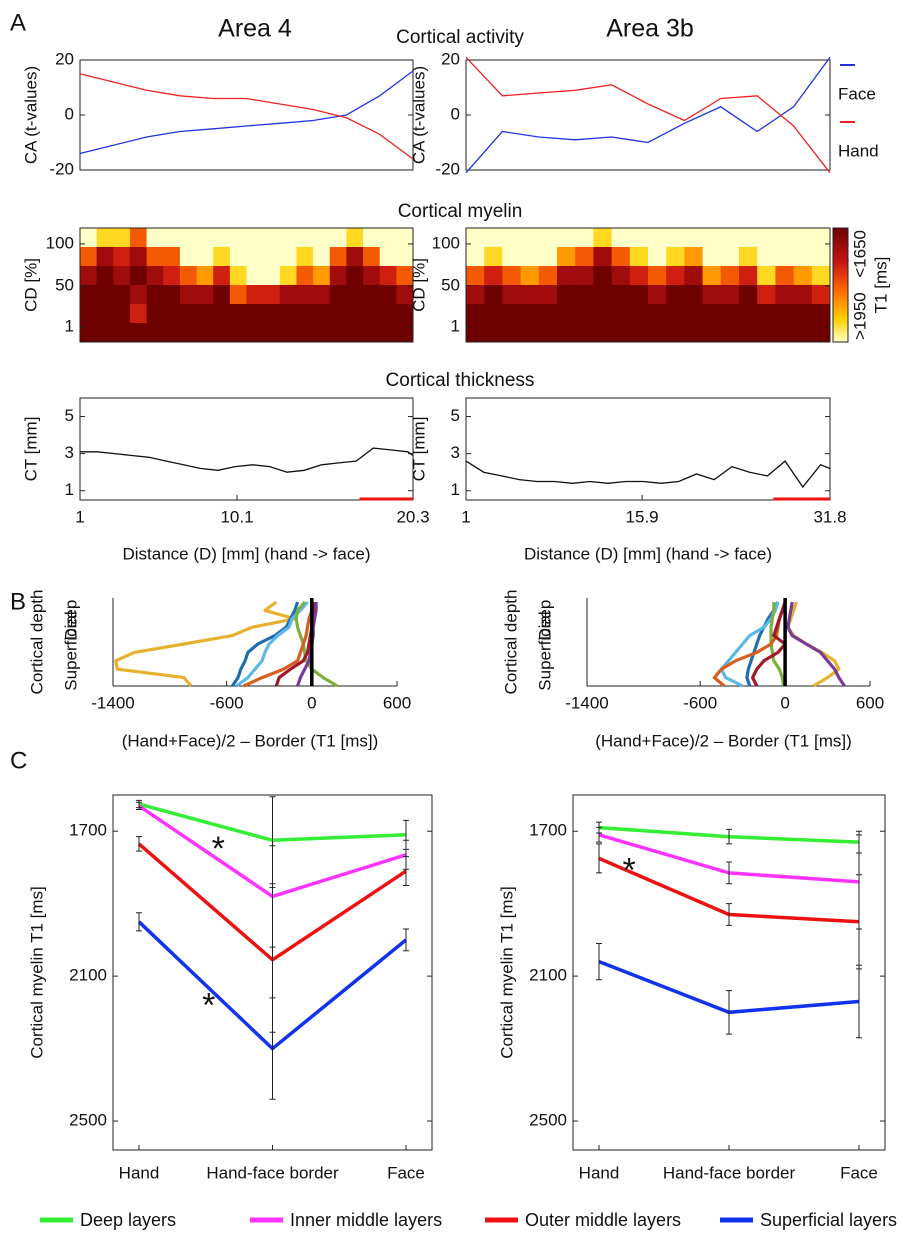  Describe the element at coordinates (859, 254) in the screenshot. I see `colorbar-tick-label: <1650` at that location.